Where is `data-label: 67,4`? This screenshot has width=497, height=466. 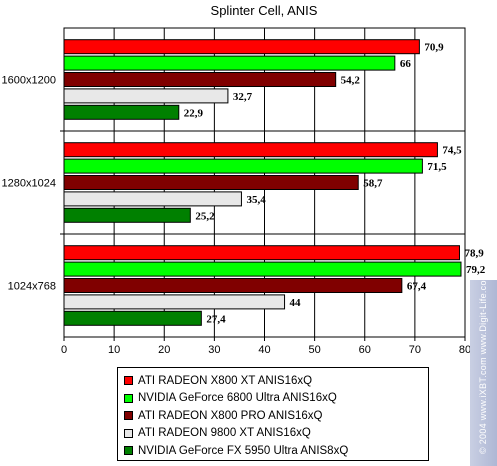
data-label: 67,4 is located at coordinates (417, 287).